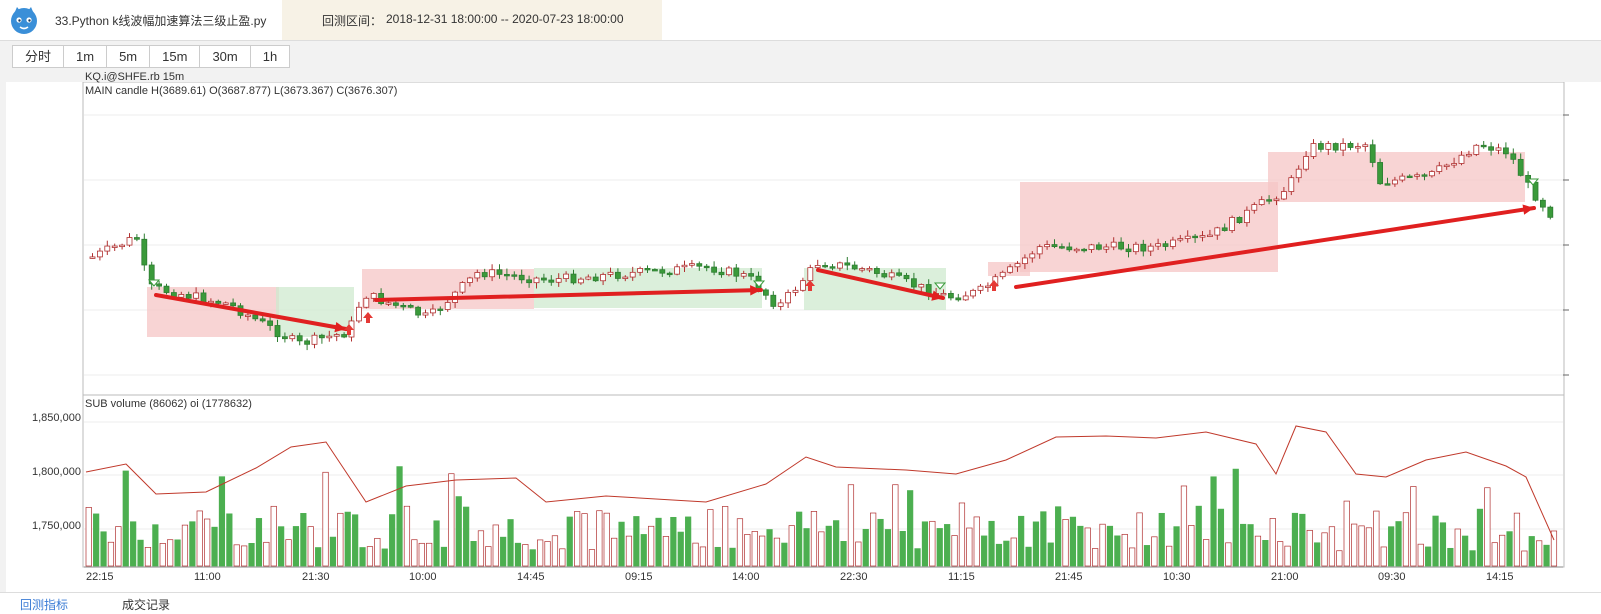  Describe the element at coordinates (146, 605) in the screenshot. I see `tab-trade-records: 成交记录` at that location.